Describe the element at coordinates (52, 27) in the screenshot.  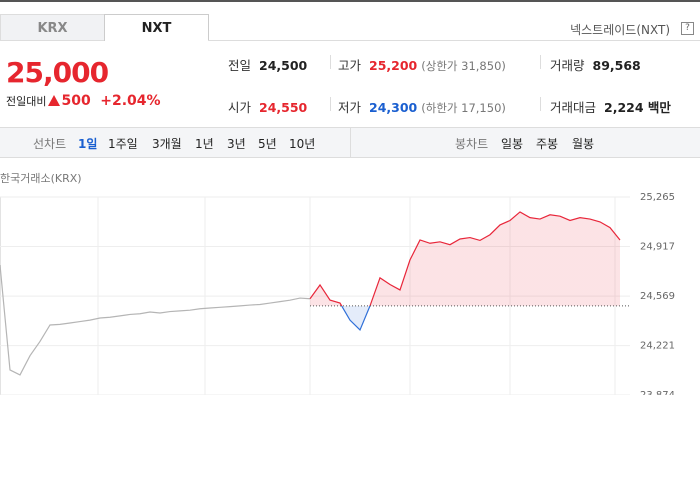
I see `tab: KRX` at that location.